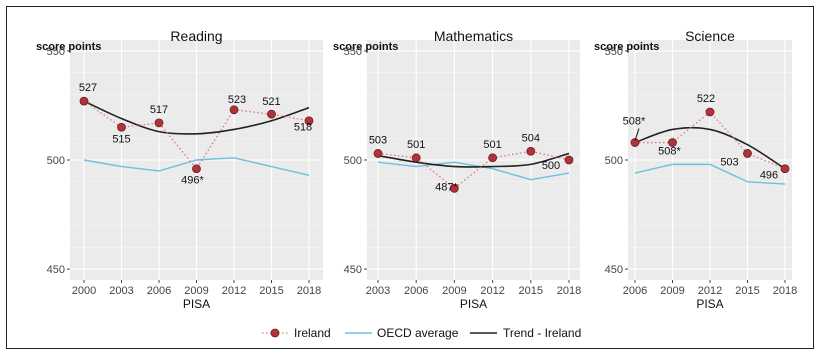 The height and width of the screenshot is (355, 820). What do you see at coordinates (237, 100) in the screenshot?
I see `data-label: 523` at bounding box center [237, 100].